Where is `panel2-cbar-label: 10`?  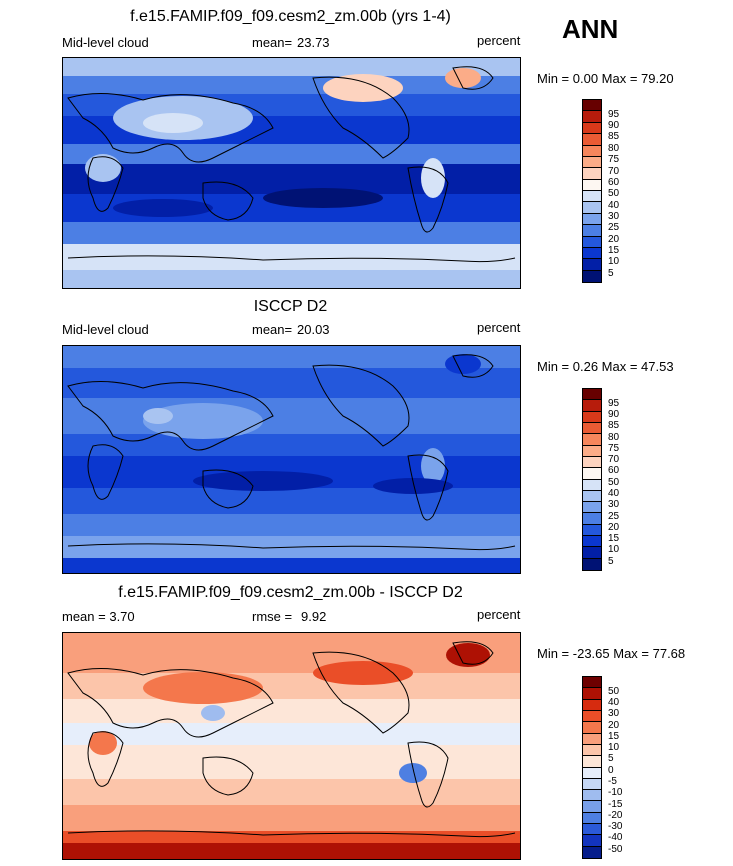 panel2-cbar-label: 10 is located at coordinates (614, 549).